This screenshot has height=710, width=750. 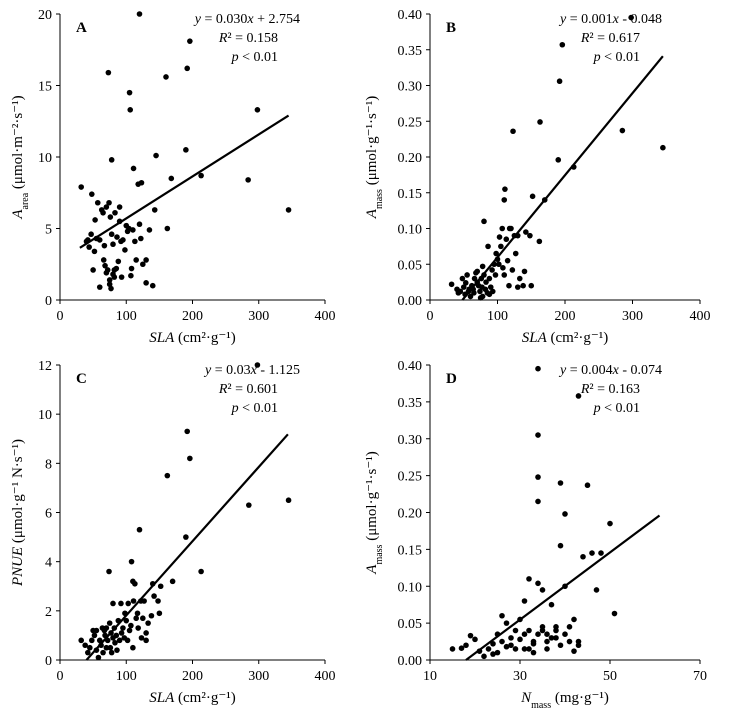 What do you see at coordinates (18, 513) in the screenshot?
I see `y-axis-title: PNUE (μmol·g⁻¹ N·s⁻¹)` at bounding box center [18, 513].